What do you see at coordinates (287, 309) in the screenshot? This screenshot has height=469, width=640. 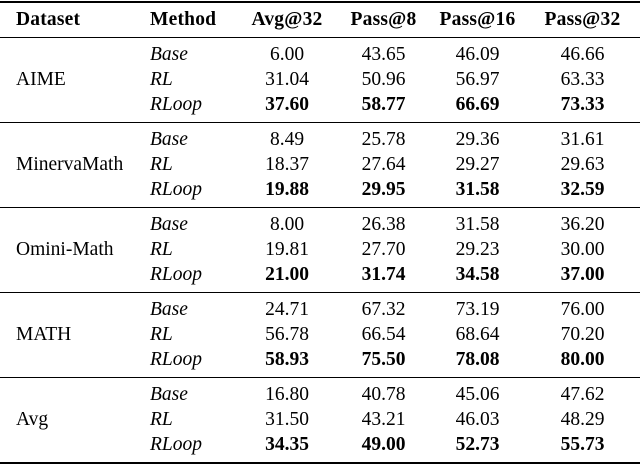 I see `metric-value: 24.71` at bounding box center [287, 309].